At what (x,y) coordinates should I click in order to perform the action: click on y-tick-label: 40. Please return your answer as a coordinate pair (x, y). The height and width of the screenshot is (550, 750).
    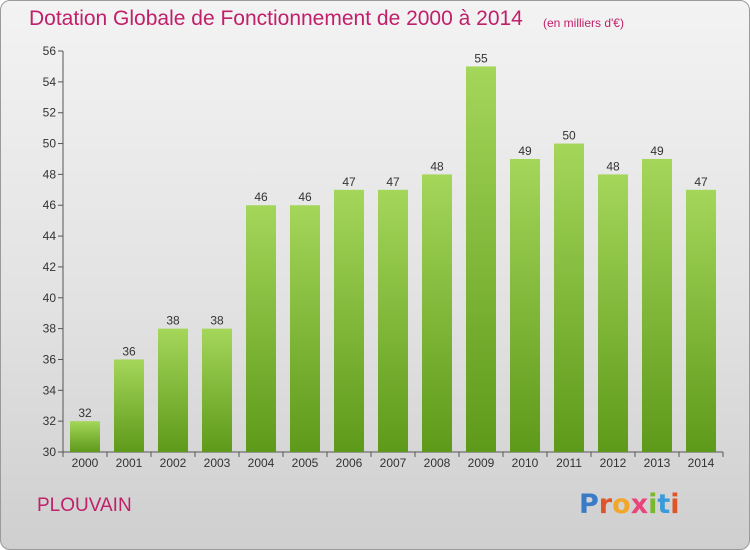
    Looking at the image, I should click on (50, 298).